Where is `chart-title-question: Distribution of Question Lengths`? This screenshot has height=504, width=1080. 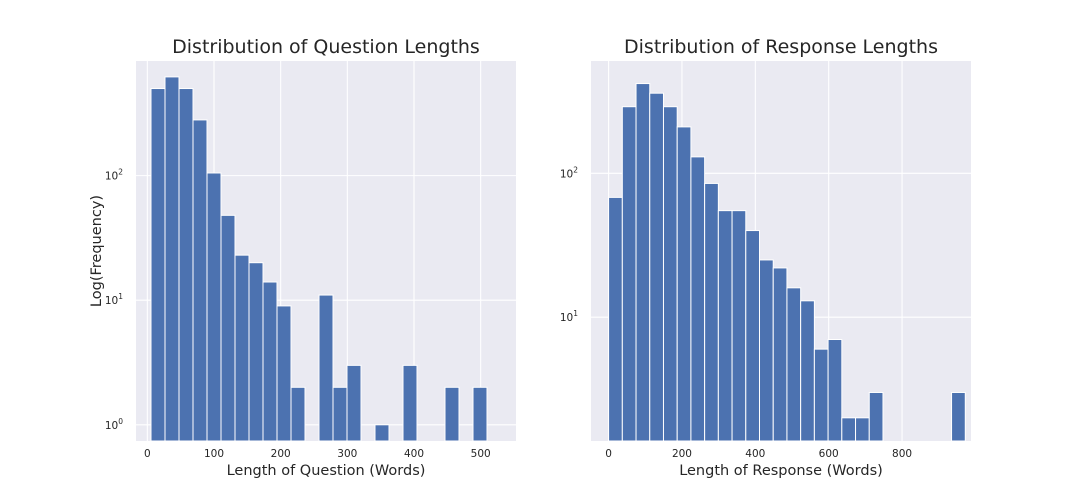 chart-title-question: Distribution of Question Lengths is located at coordinates (326, 47).